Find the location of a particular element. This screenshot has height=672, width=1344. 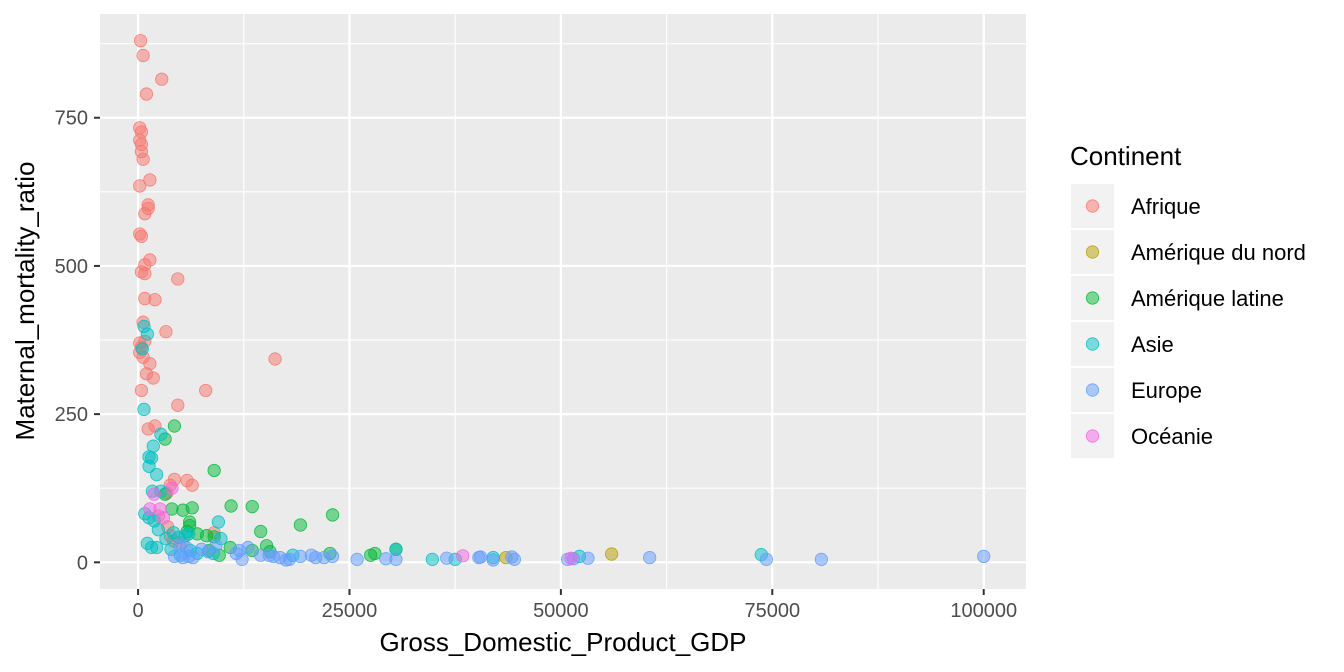

x-axis-title: Gross_Domestic_Product_GDP is located at coordinates (562, 642).